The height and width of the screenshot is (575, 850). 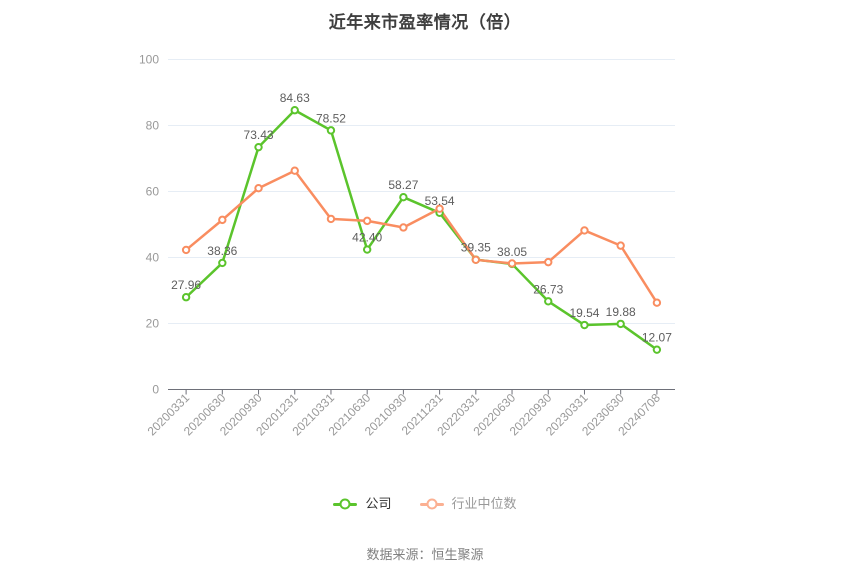 I want to click on data-point-label: 27.96, so click(x=186, y=285).